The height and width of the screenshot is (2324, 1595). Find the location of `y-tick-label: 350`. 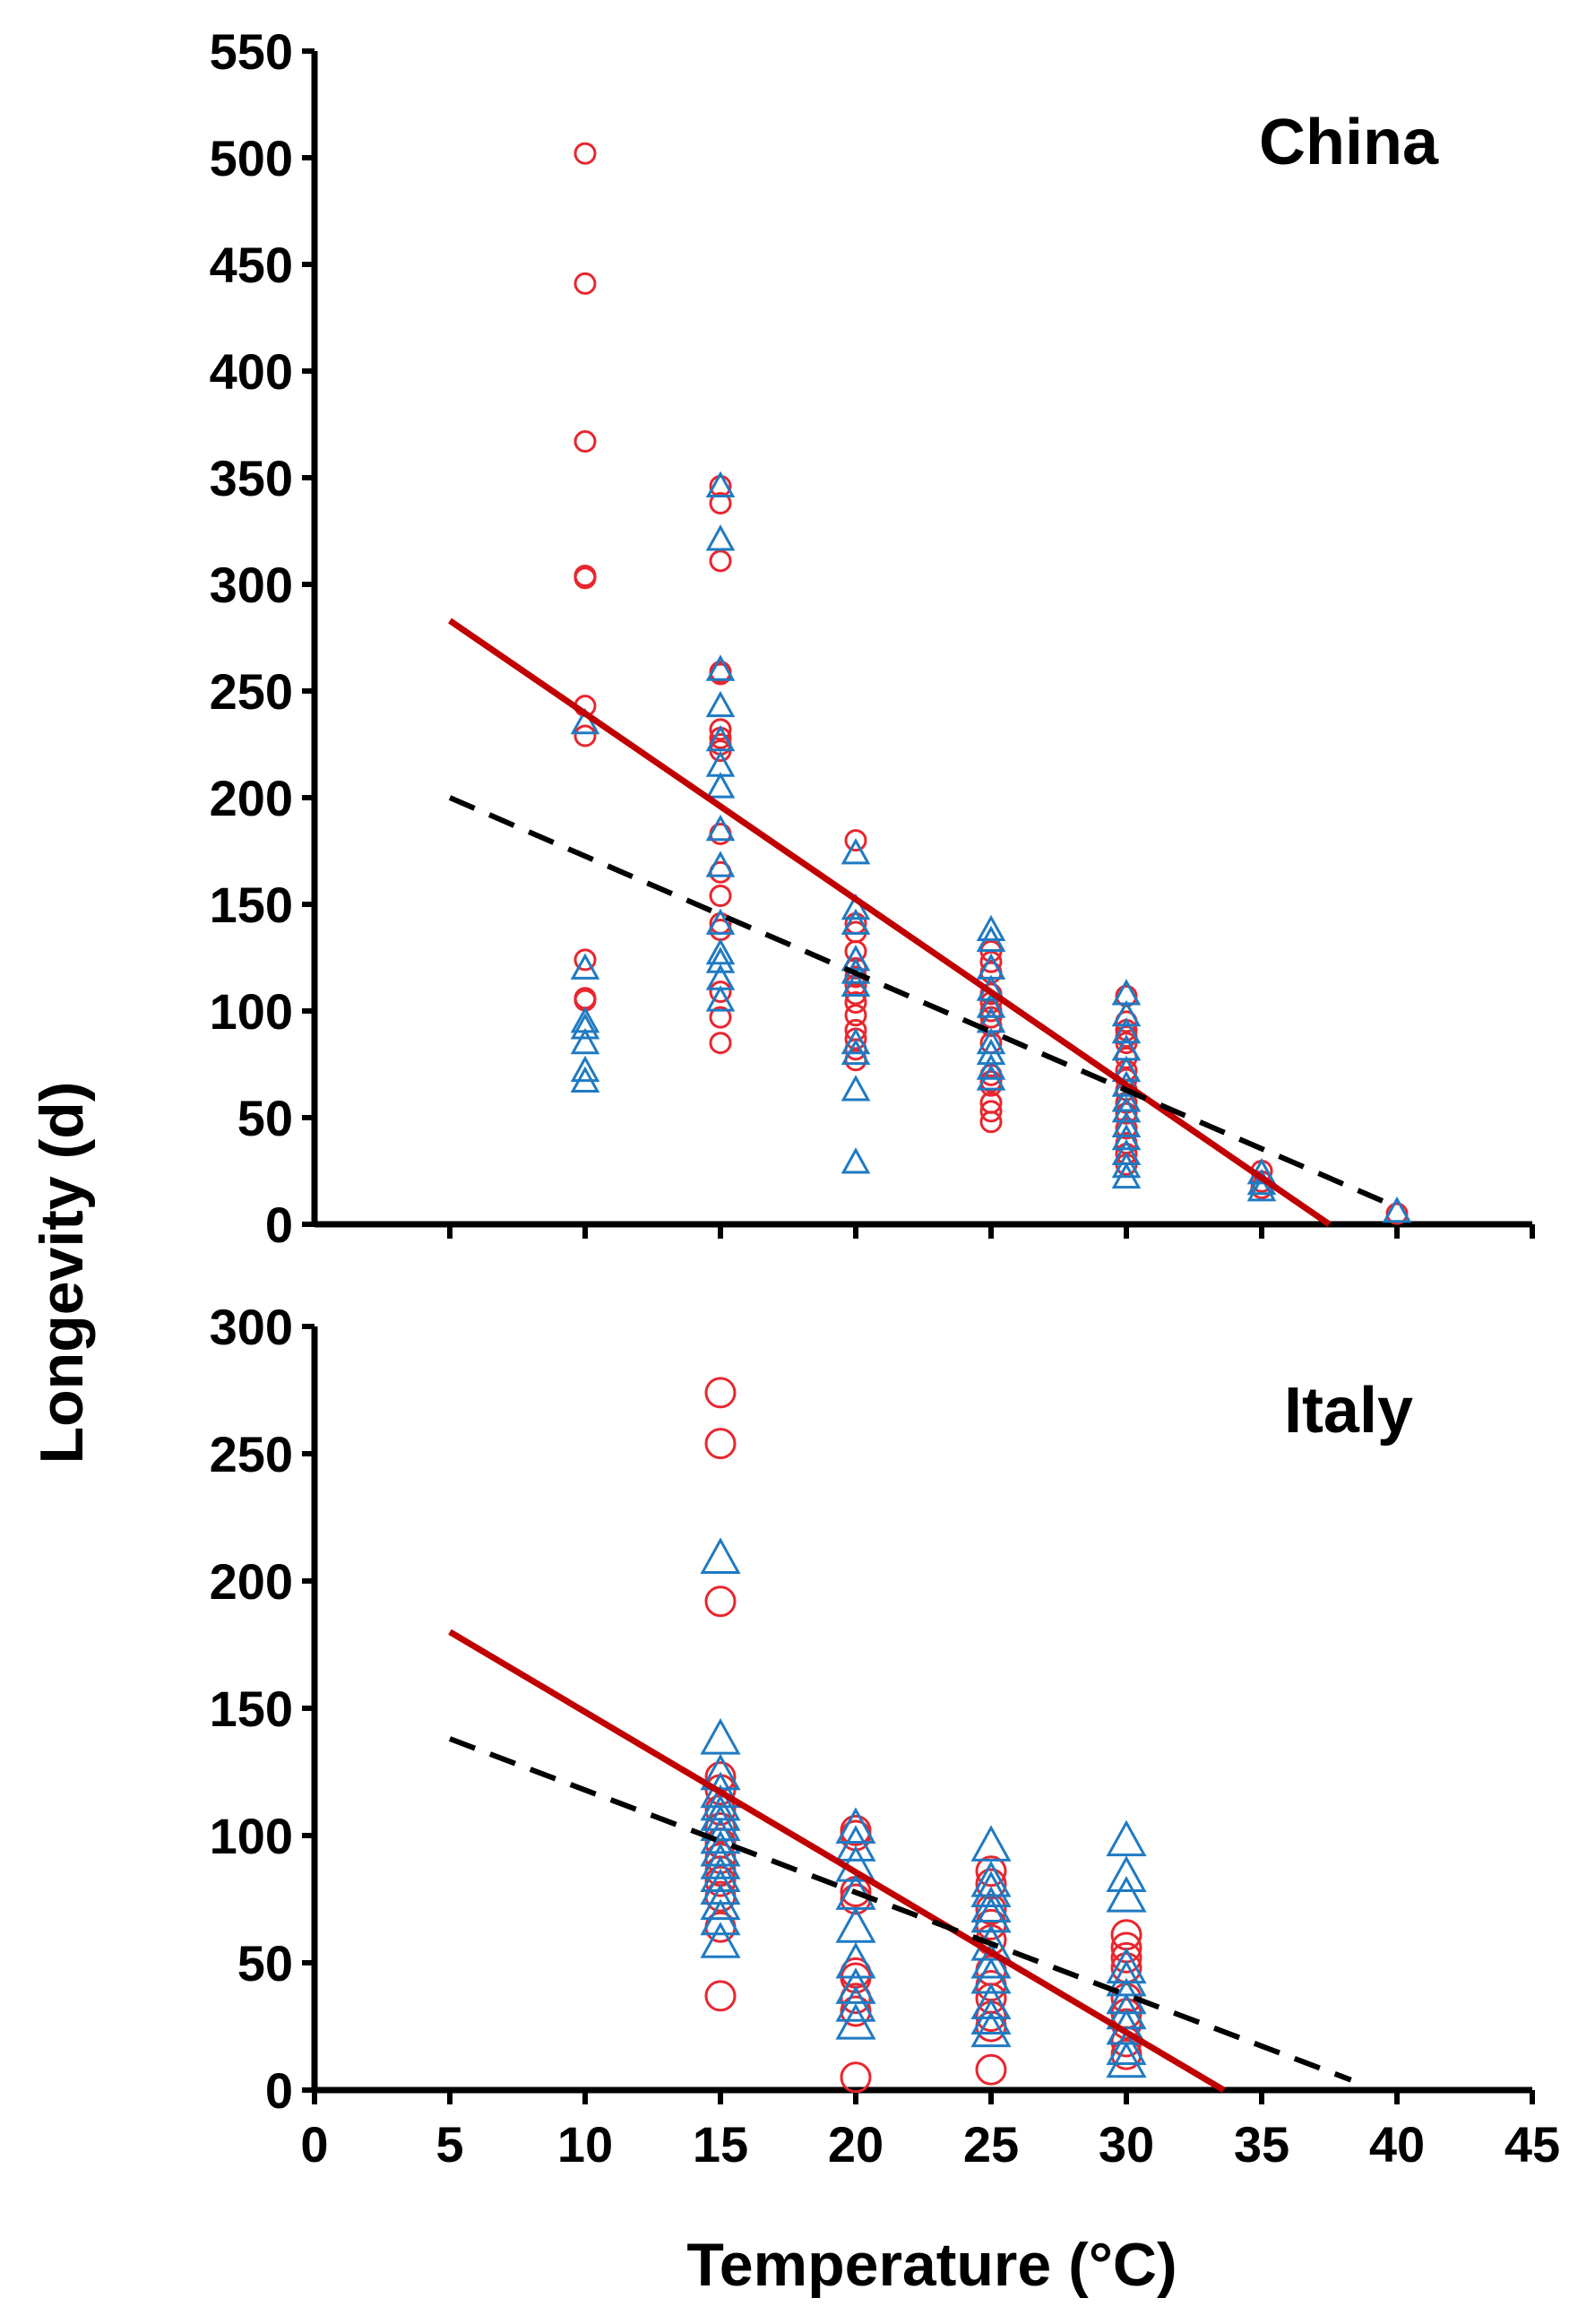

y-tick-label: 350 is located at coordinates (251, 478).